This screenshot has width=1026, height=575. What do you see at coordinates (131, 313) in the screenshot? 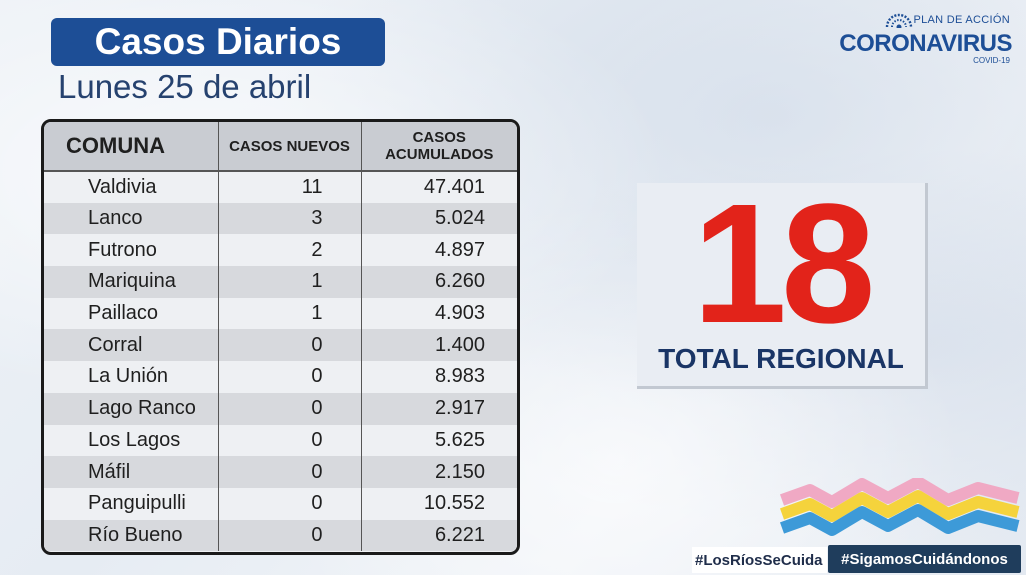
I see `cell-comuna: Paillaco` at bounding box center [131, 313].